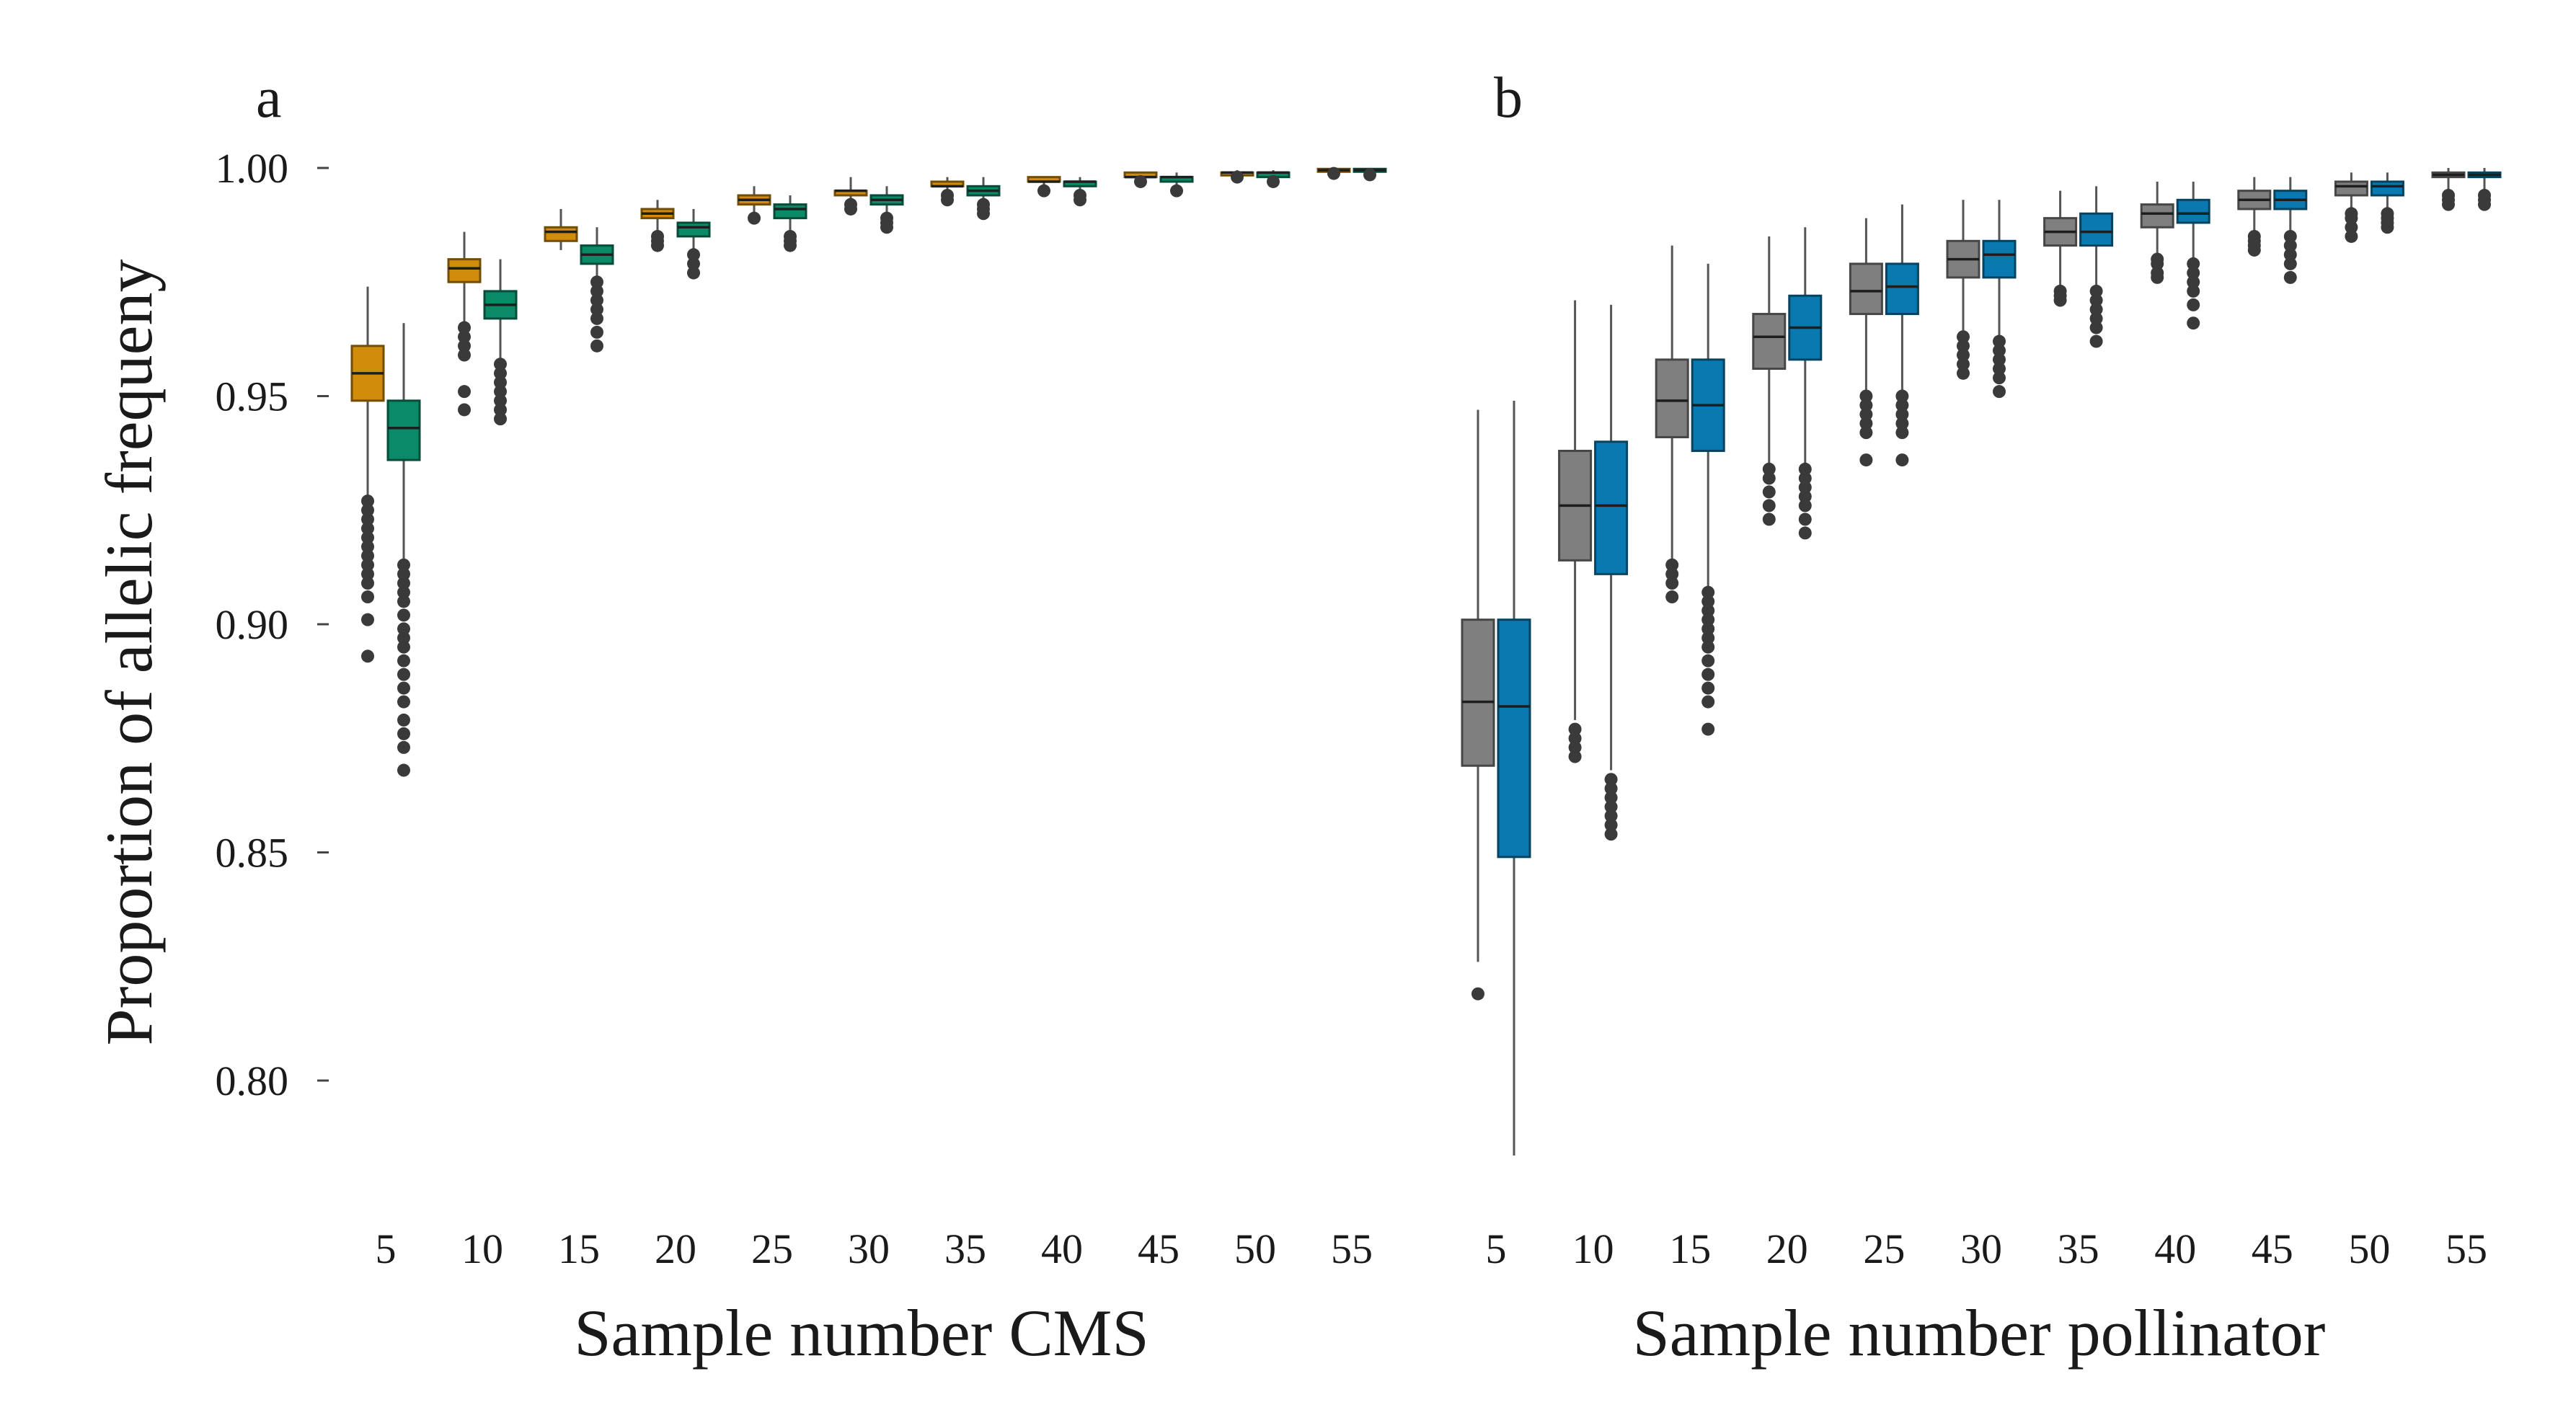  Describe the element at coordinates (675, 1248) in the screenshot. I see `x-tick-label: 20` at that location.